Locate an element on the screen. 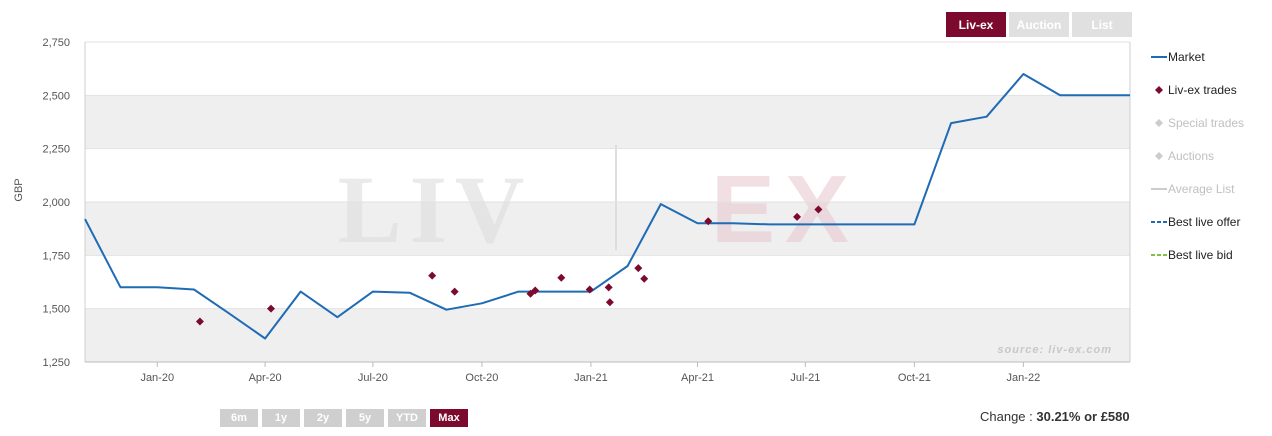 This screenshot has width=1272, height=436. tab-list: List is located at coordinates (1102, 24).